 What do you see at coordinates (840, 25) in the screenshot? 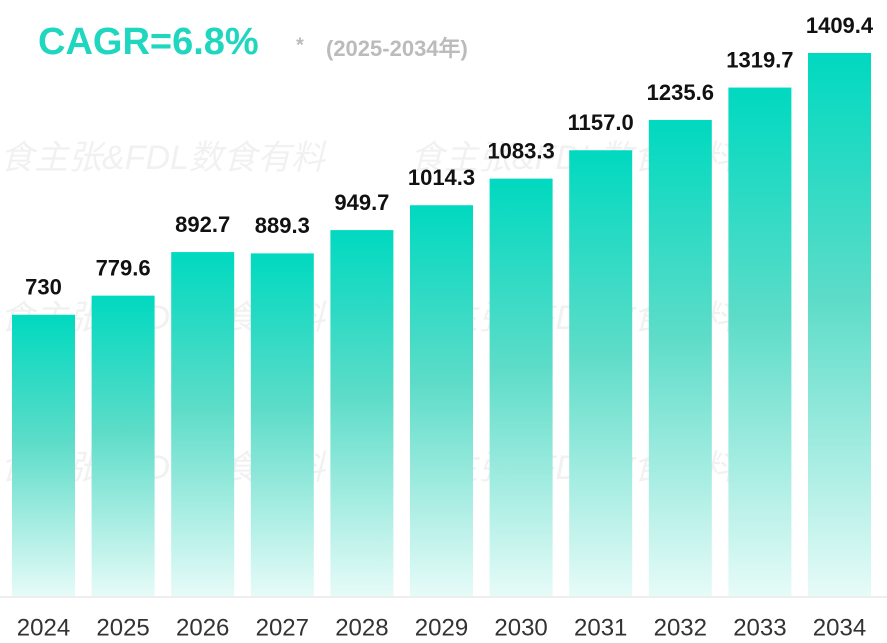
I see `value-label: 1409.4` at bounding box center [840, 25].